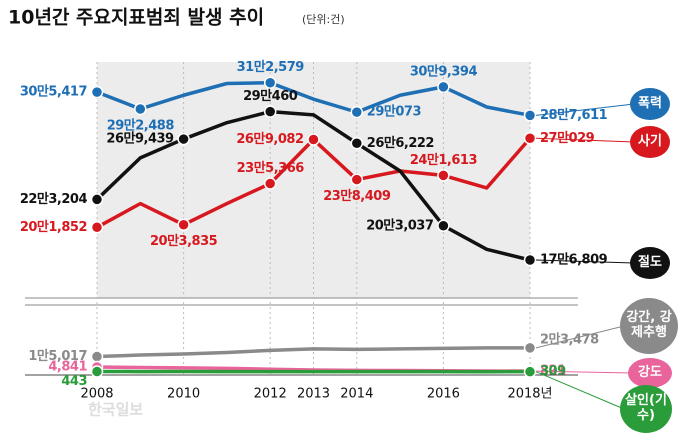  I want to click on data-label: 30만5,417, so click(54, 92).